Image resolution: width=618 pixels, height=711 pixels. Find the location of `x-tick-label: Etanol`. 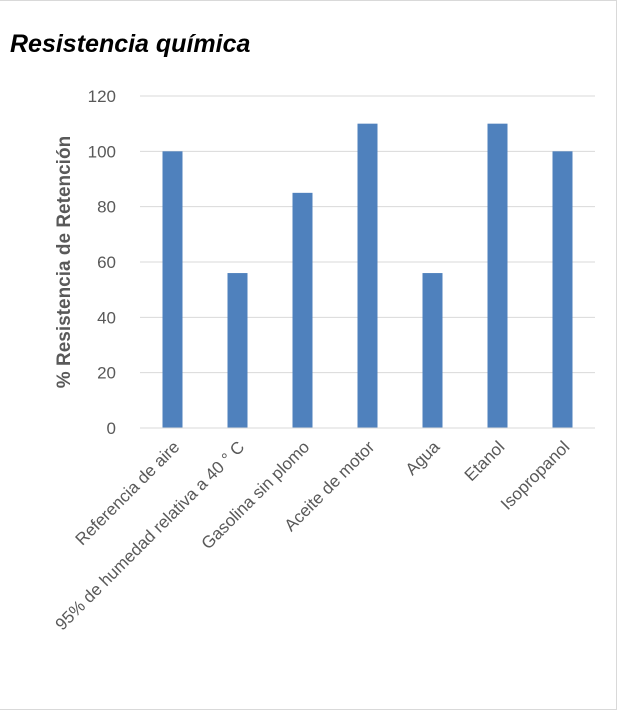

x-tick-label: Etanol is located at coordinates (485, 461).